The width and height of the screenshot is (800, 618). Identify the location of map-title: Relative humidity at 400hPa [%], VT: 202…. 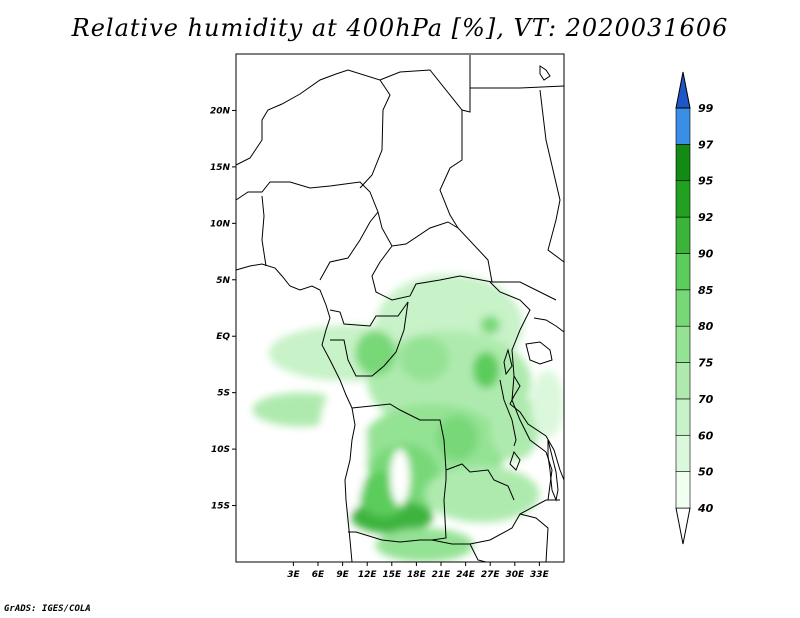
(400, 28).